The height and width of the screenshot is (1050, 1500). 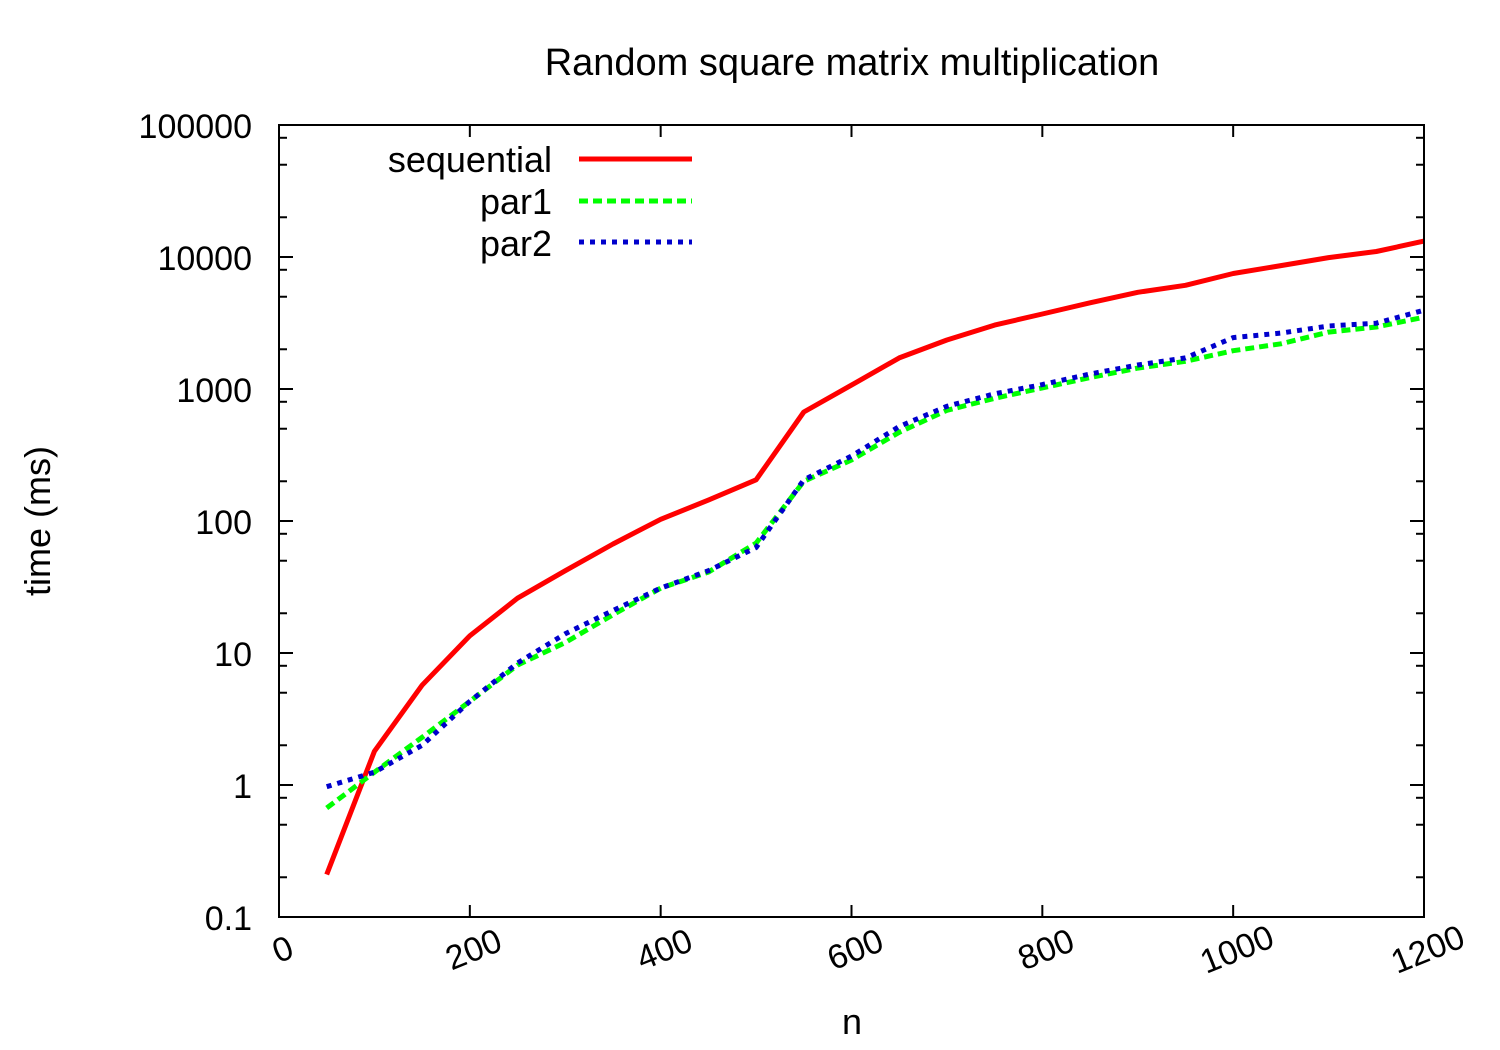 I want to click on y-tick-label: 100, so click(x=223, y=523).